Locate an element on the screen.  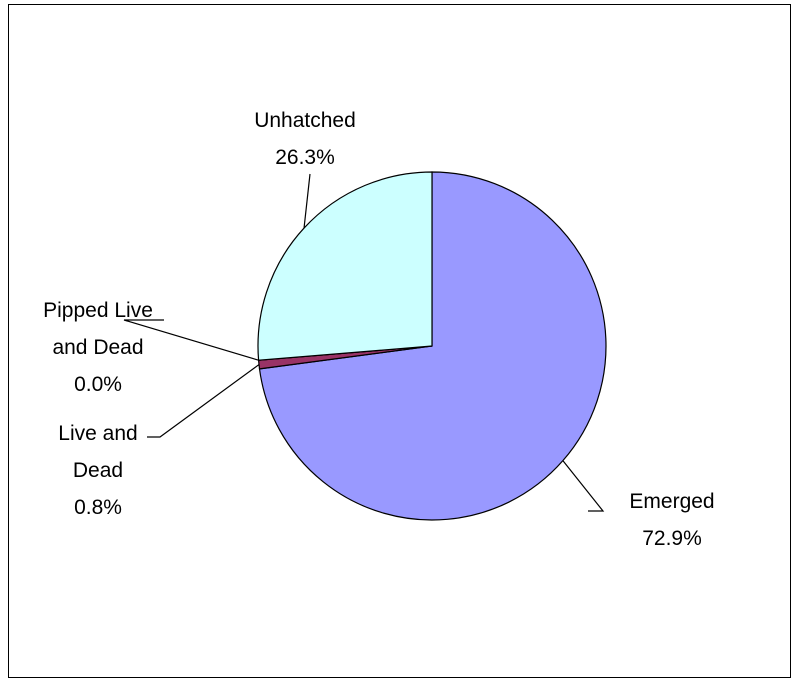
slice-label-4: Unhatched 26.3% is located at coordinates (305, 139).